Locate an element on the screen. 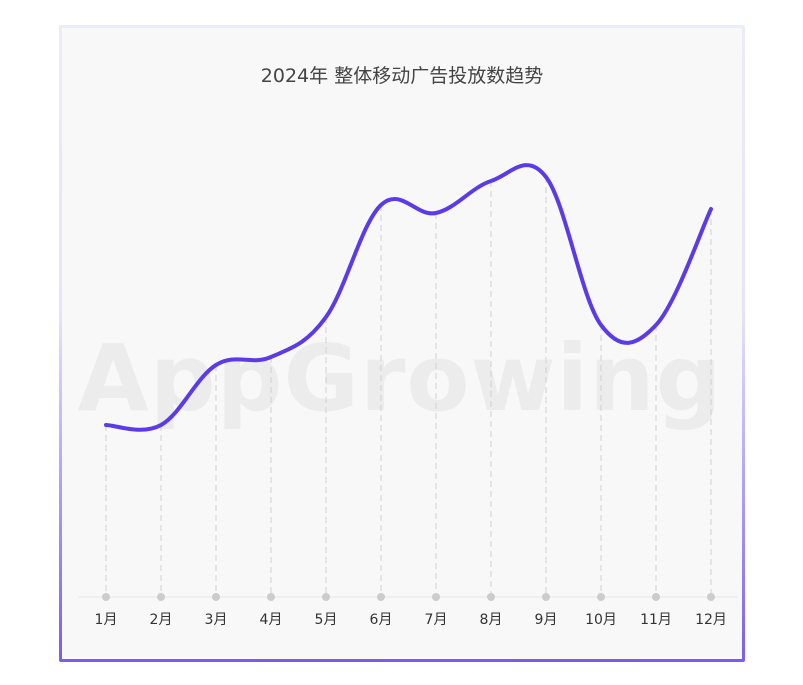 This screenshot has width=803, height=685. x-tick-label: 1月 is located at coordinates (106, 620).